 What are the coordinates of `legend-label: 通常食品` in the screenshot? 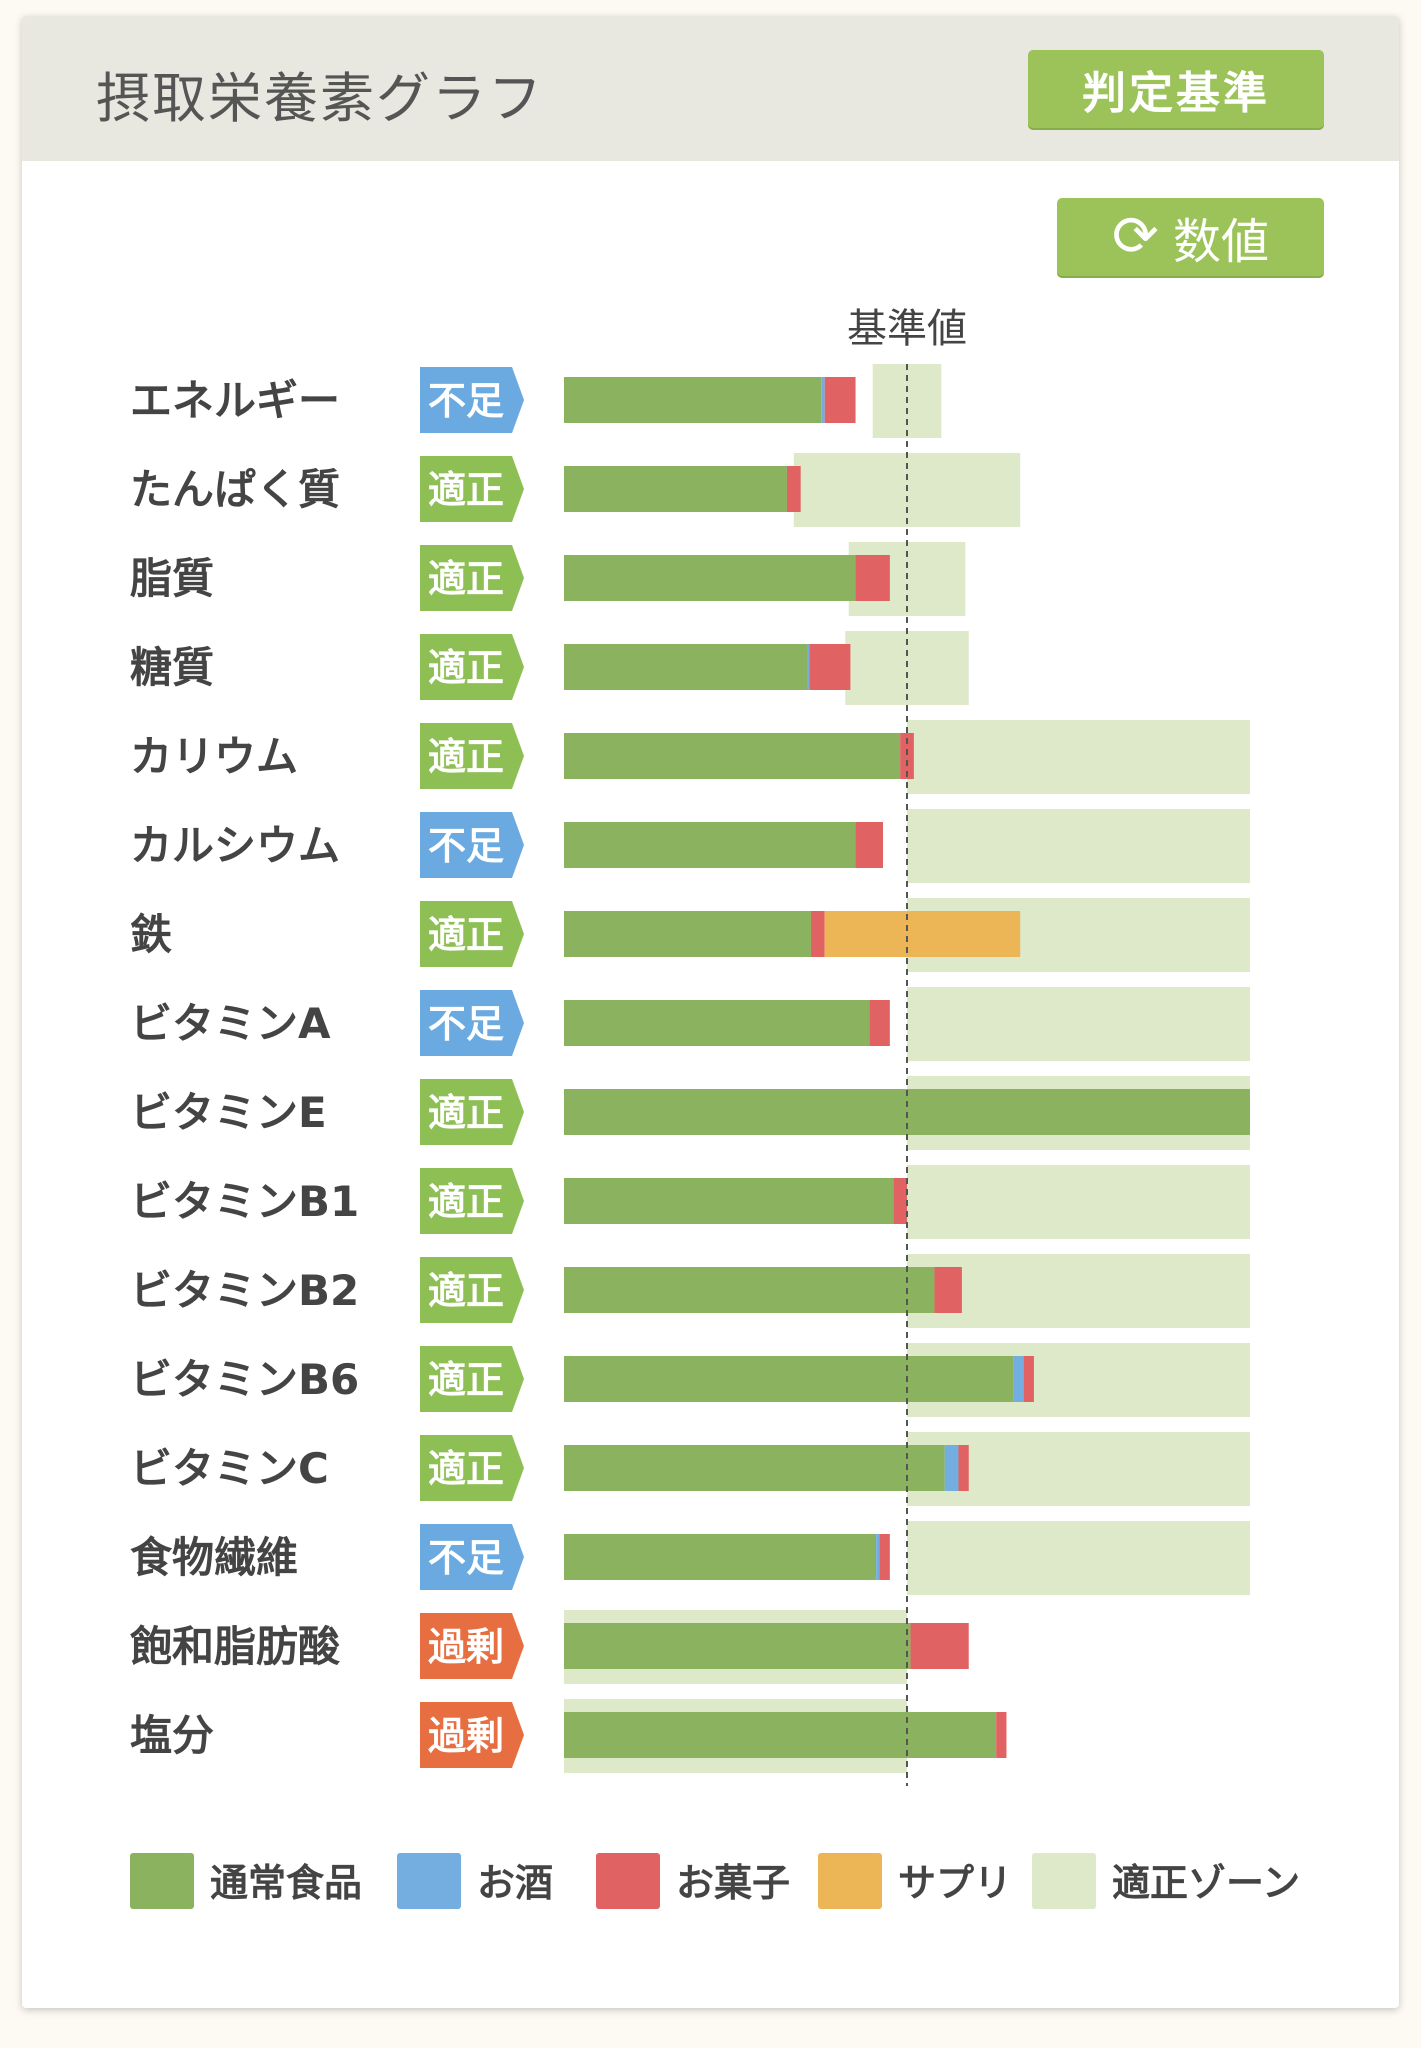 It's located at (286, 1883).